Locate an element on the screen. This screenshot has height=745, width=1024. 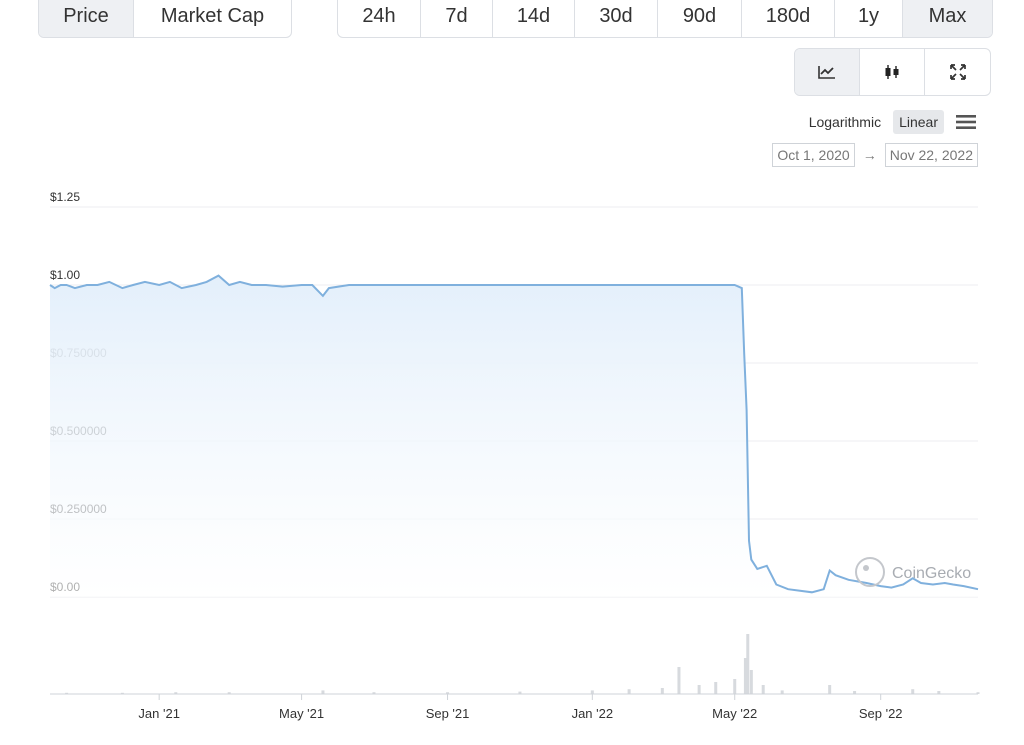
candlestick-icon is located at coordinates (892, 72).